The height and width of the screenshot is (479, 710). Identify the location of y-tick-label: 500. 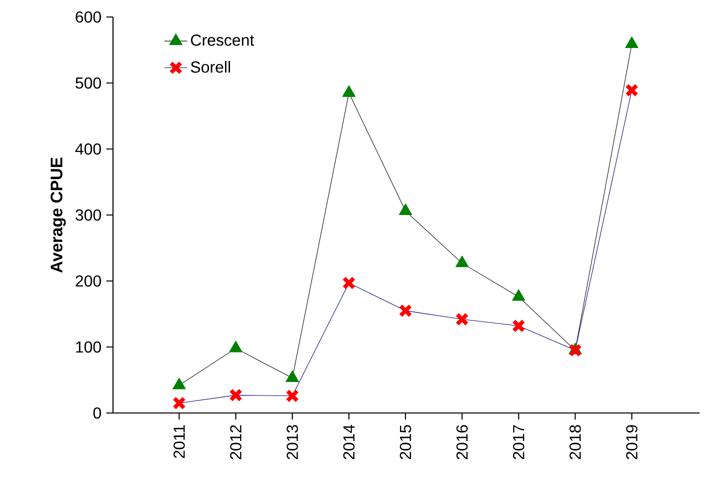
(89, 83).